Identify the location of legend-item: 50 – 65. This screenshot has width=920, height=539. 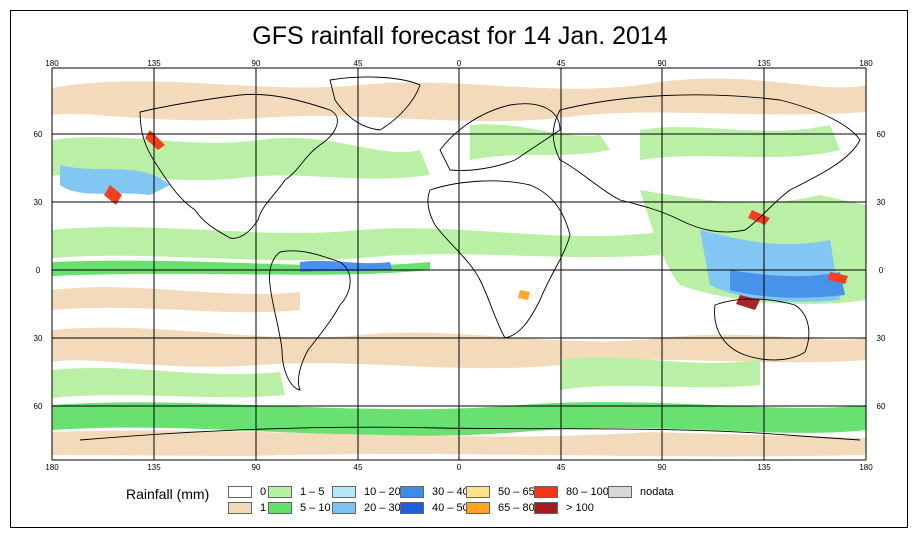
(500, 492).